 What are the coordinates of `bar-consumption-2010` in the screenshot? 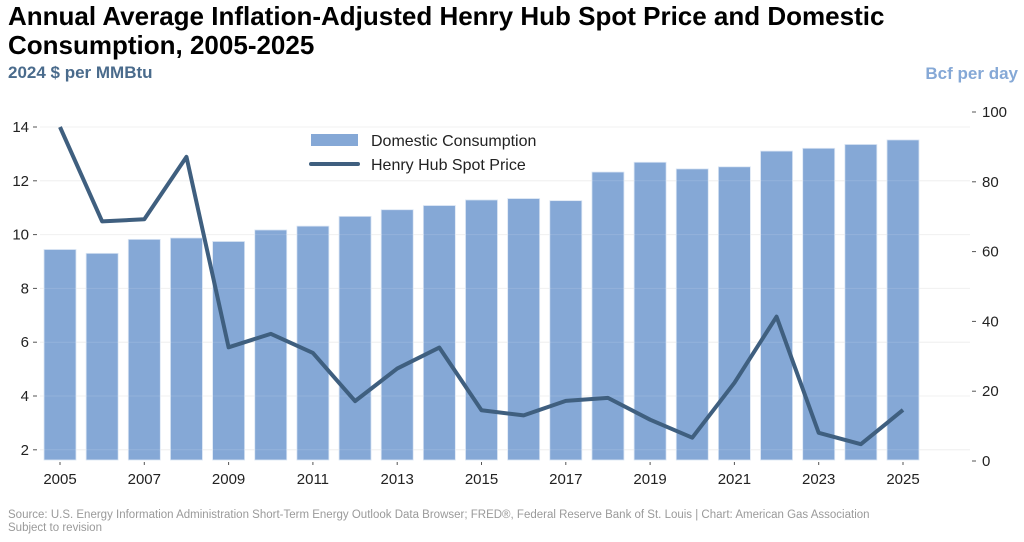 It's located at (271, 345).